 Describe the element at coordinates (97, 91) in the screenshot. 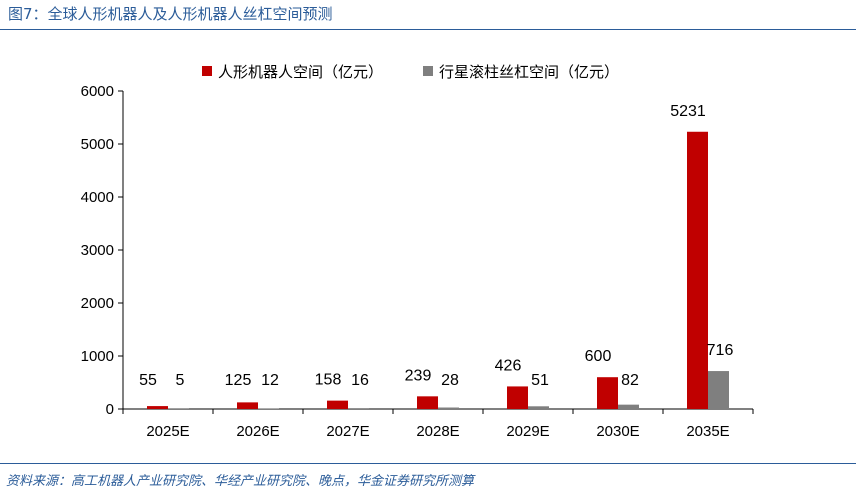

I see `y-tick-label: 6000` at that location.